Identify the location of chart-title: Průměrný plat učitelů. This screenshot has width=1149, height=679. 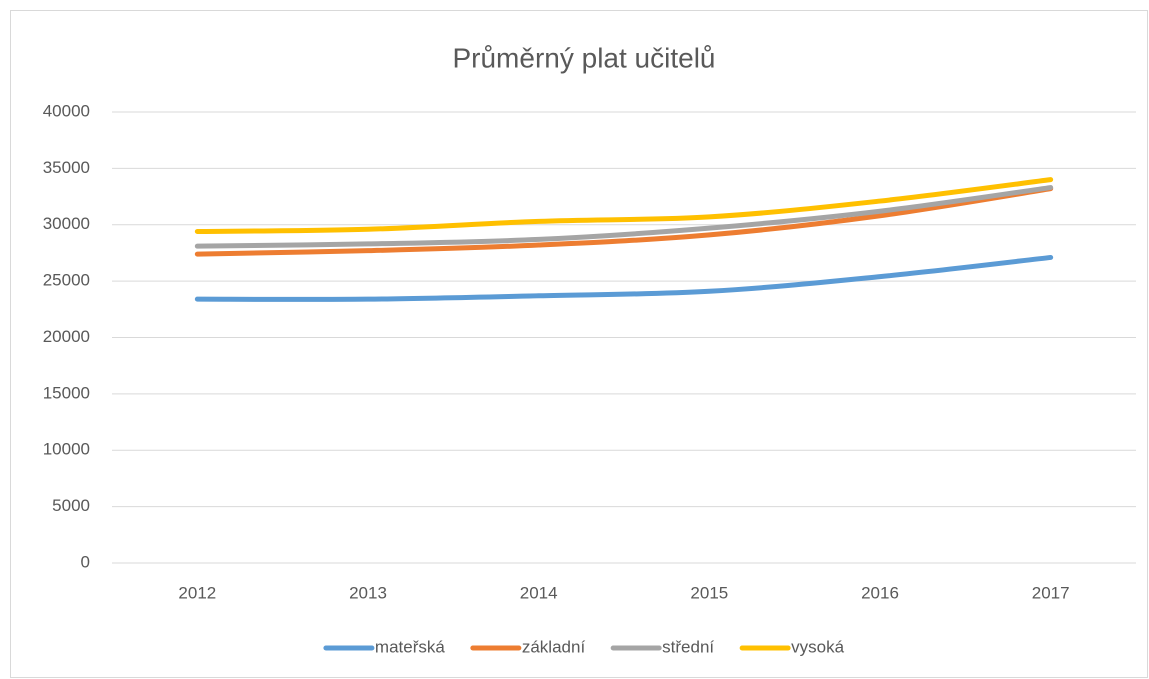
(583, 57).